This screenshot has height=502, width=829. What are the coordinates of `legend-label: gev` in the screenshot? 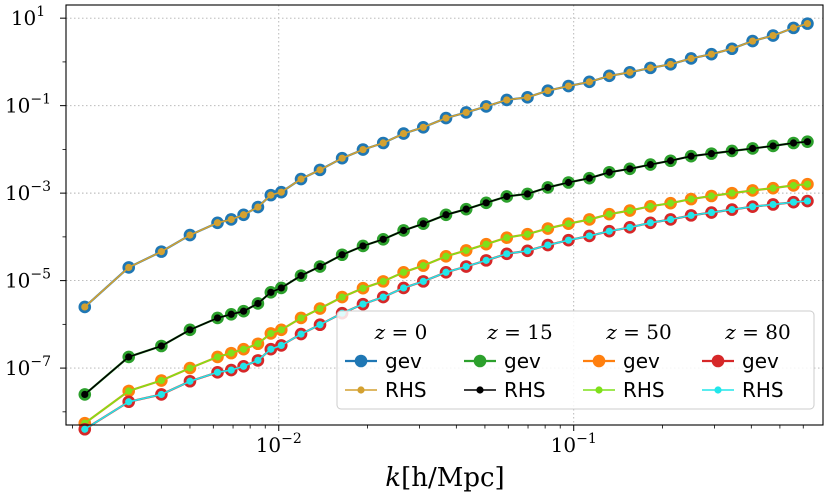 It's located at (641, 361).